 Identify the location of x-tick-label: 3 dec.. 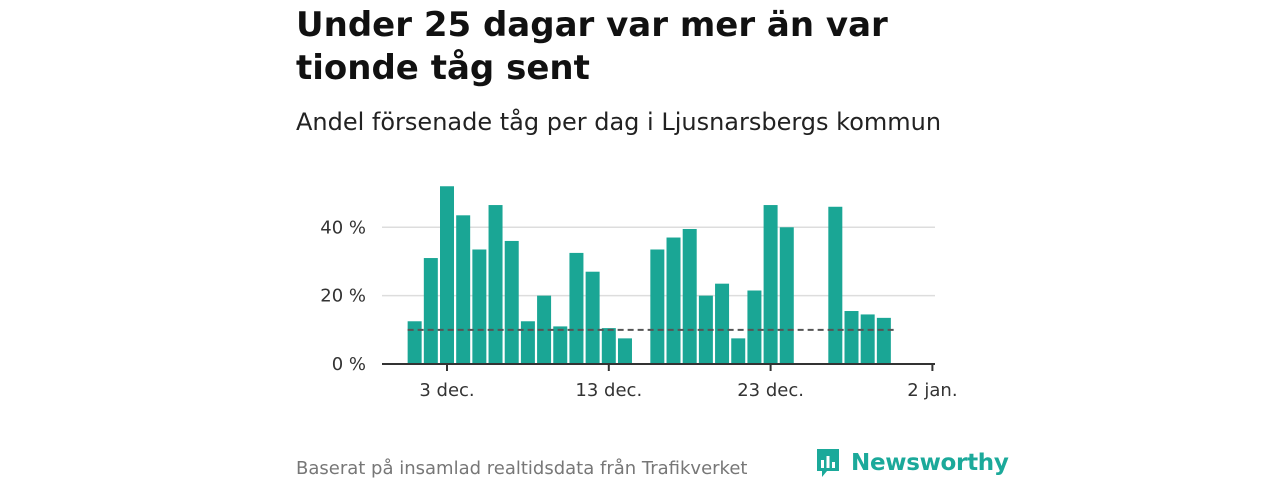
(446, 390).